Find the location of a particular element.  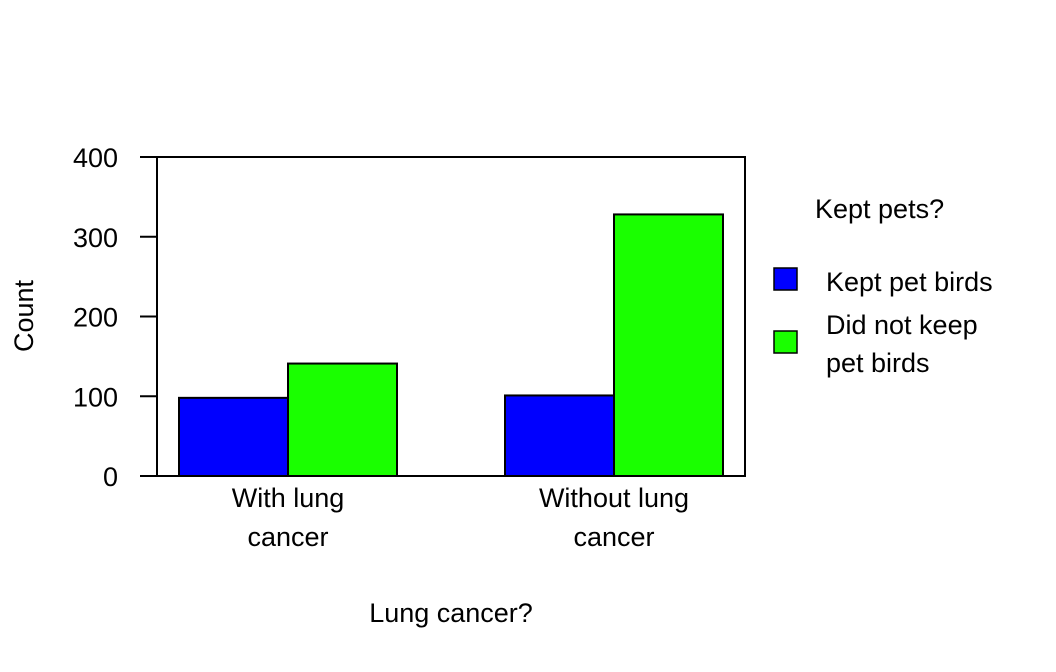

legend-swatch-kept-pet-birds is located at coordinates (785, 279).